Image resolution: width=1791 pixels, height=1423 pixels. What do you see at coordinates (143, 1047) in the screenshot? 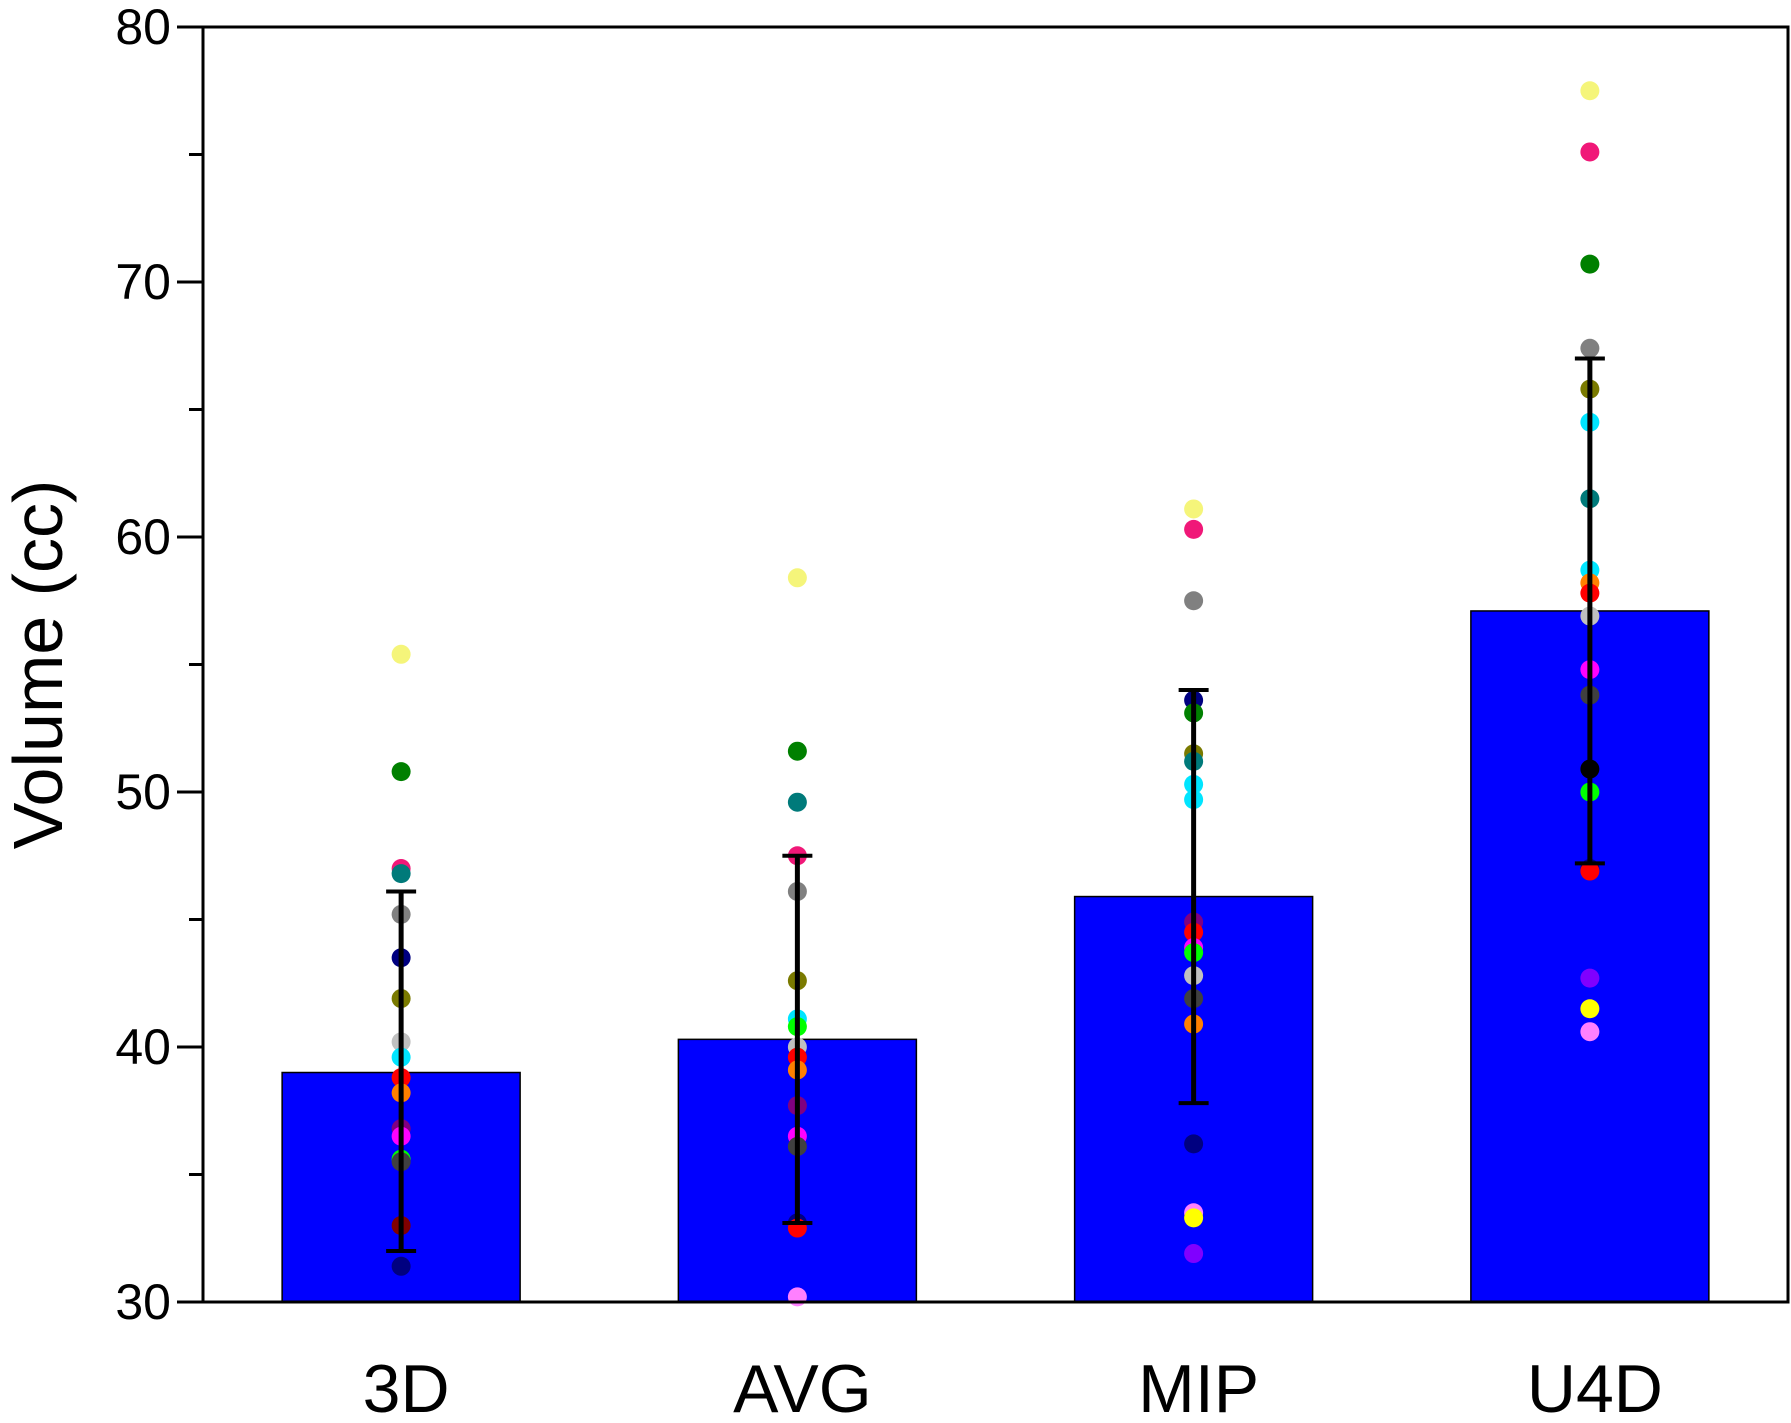
I see `y-tick-label: 40` at bounding box center [143, 1047].